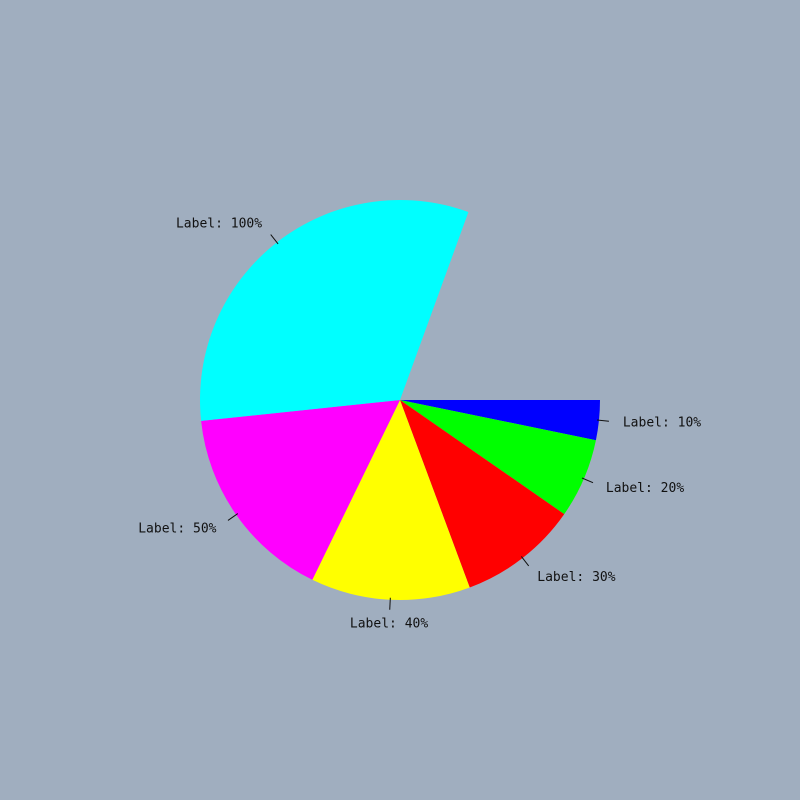  What do you see at coordinates (219, 223) in the screenshot?
I see `slice-label: Label: 100%` at bounding box center [219, 223].